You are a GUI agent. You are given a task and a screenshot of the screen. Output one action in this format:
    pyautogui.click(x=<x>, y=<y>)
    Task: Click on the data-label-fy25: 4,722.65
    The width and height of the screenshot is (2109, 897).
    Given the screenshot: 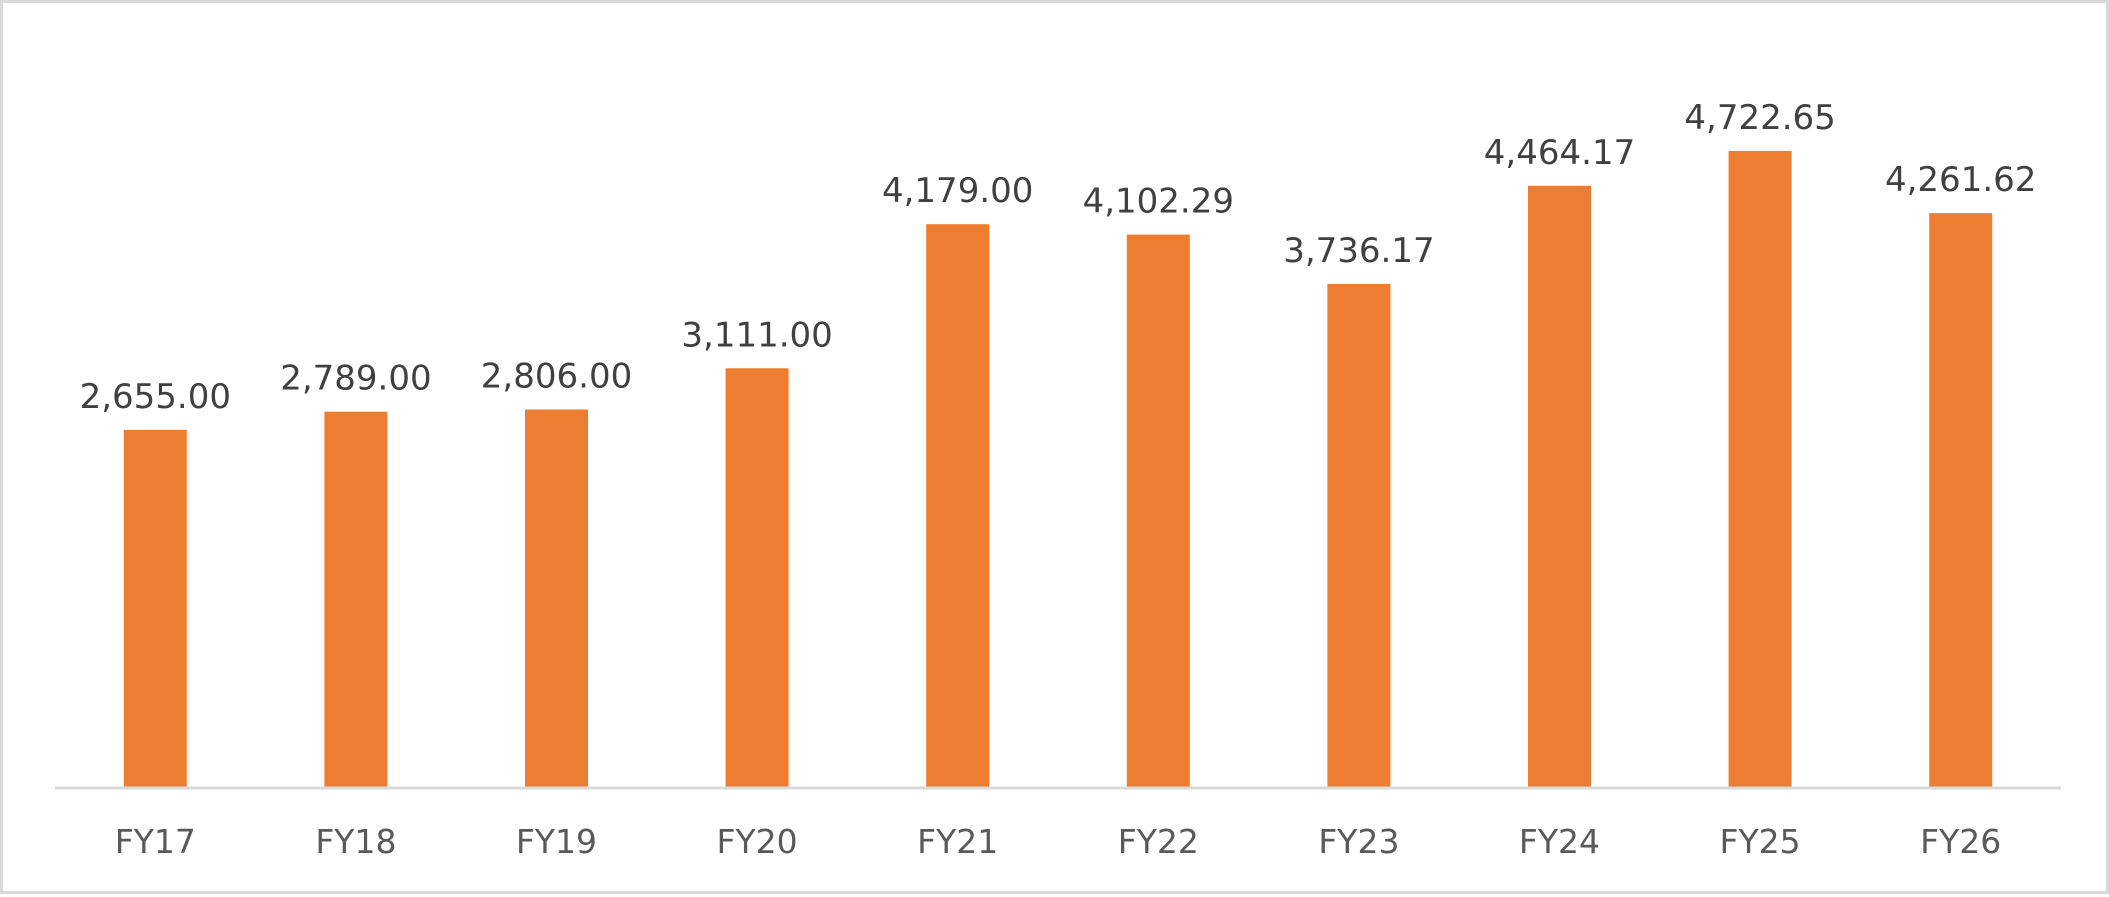 What is the action you would take?
    pyautogui.click(x=1759, y=118)
    